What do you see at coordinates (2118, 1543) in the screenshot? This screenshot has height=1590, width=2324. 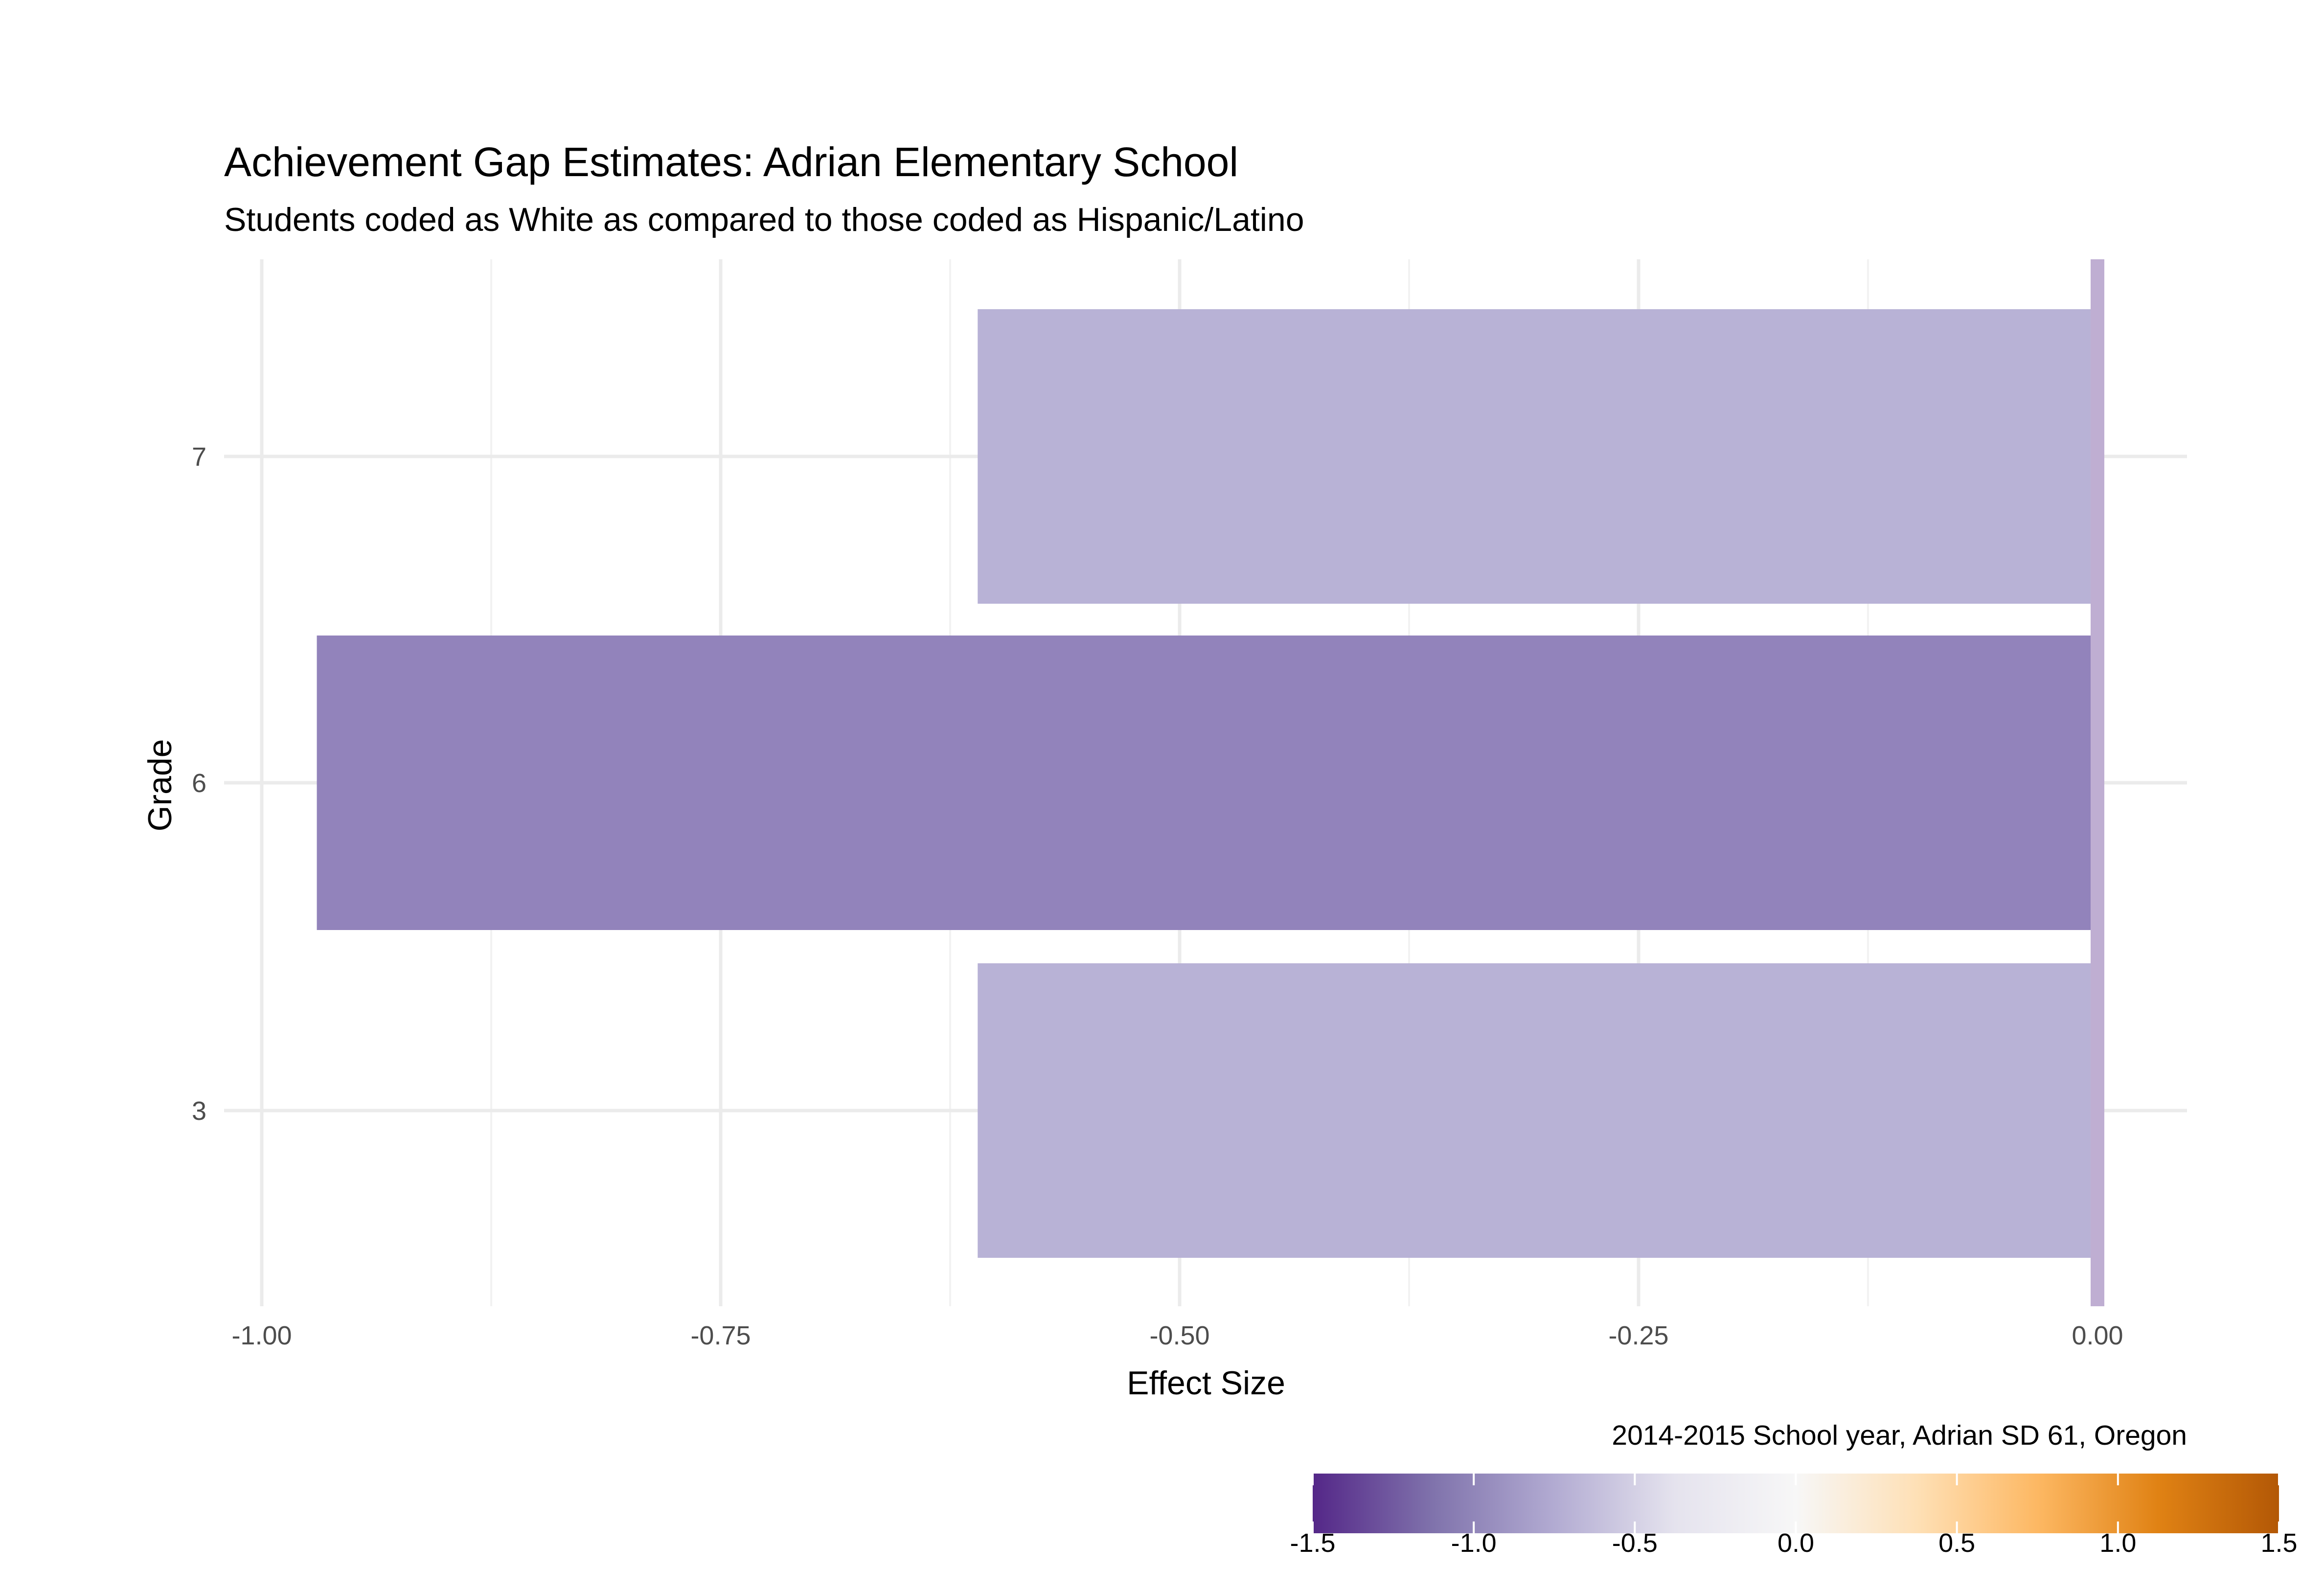 I see `colorbar-label: 1.0` at bounding box center [2118, 1543].